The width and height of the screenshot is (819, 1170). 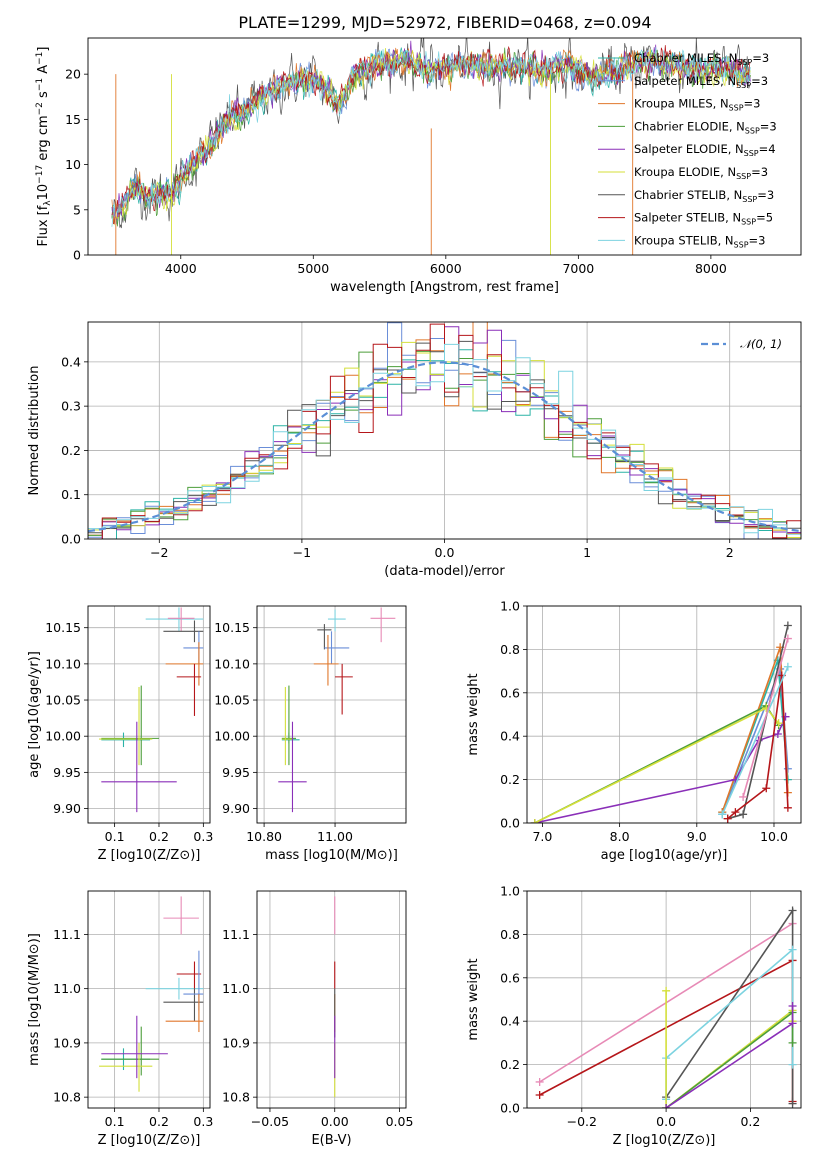 I want to click on z-age-ytick-label-4: 10.10, so click(x=63, y=663).